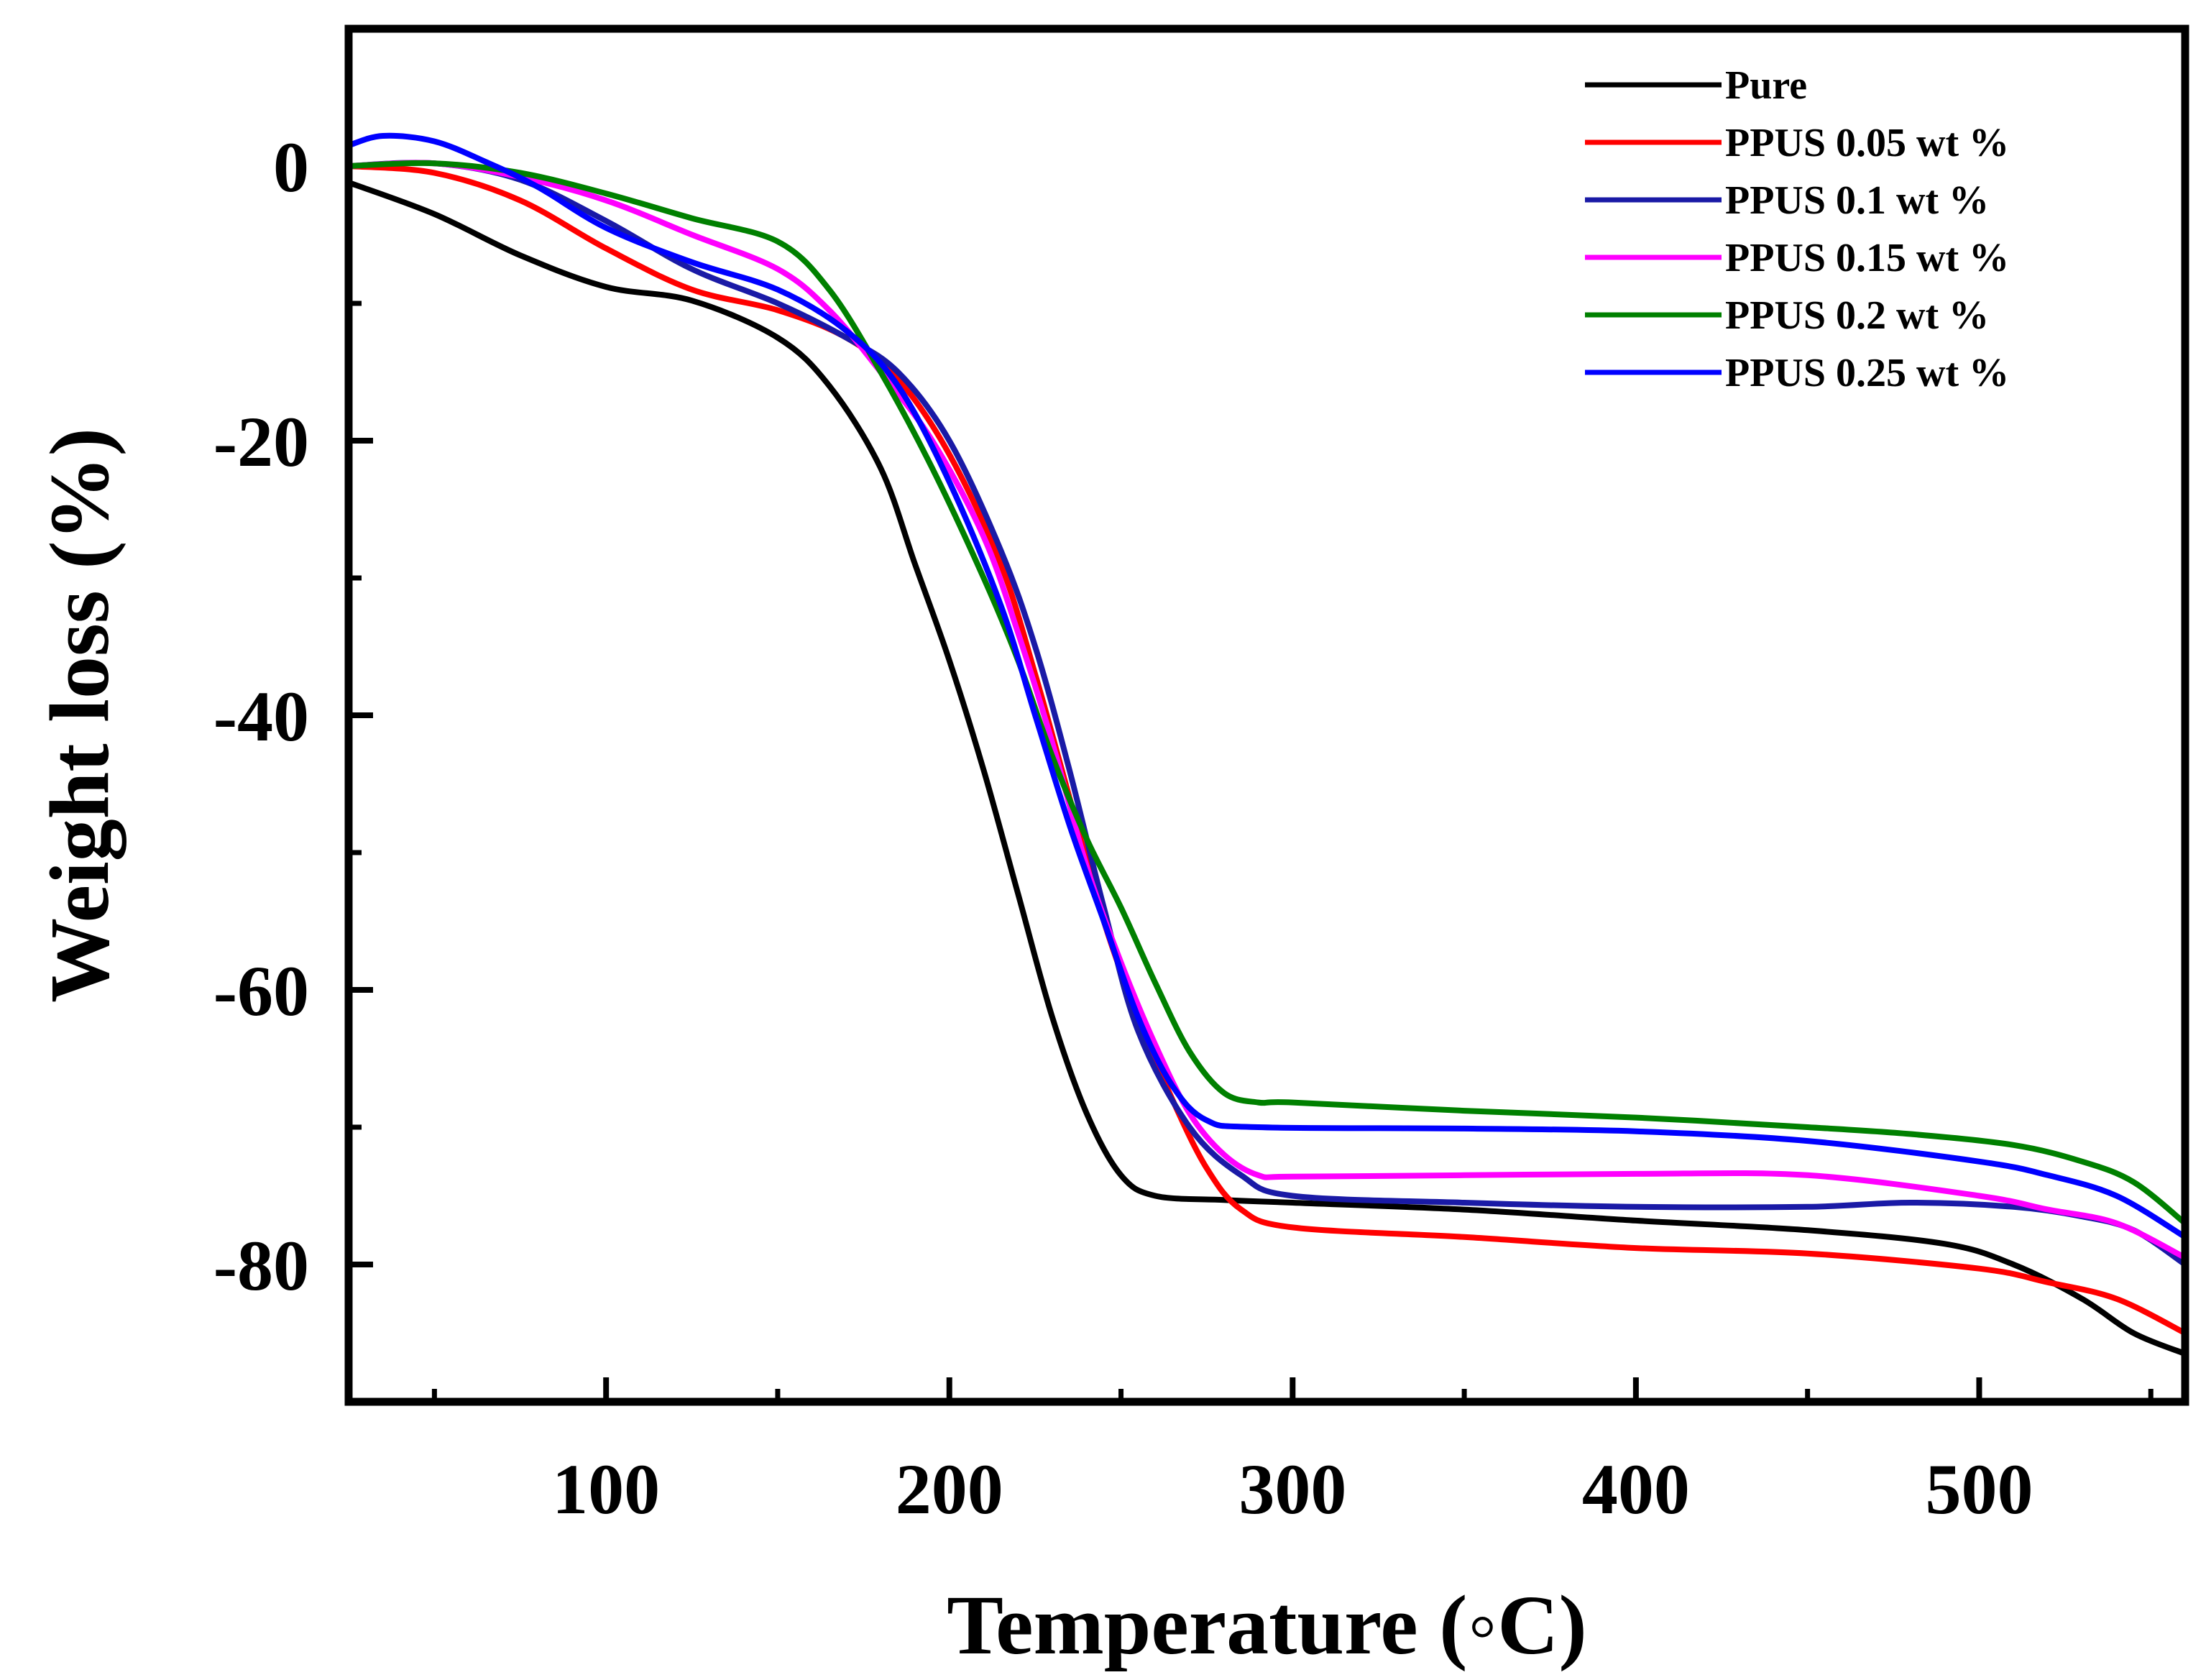 The image size is (2206, 1680). I want to click on legend-label-ppus-0-05-wt: PPUS 0.05 wt %, so click(1867, 143).